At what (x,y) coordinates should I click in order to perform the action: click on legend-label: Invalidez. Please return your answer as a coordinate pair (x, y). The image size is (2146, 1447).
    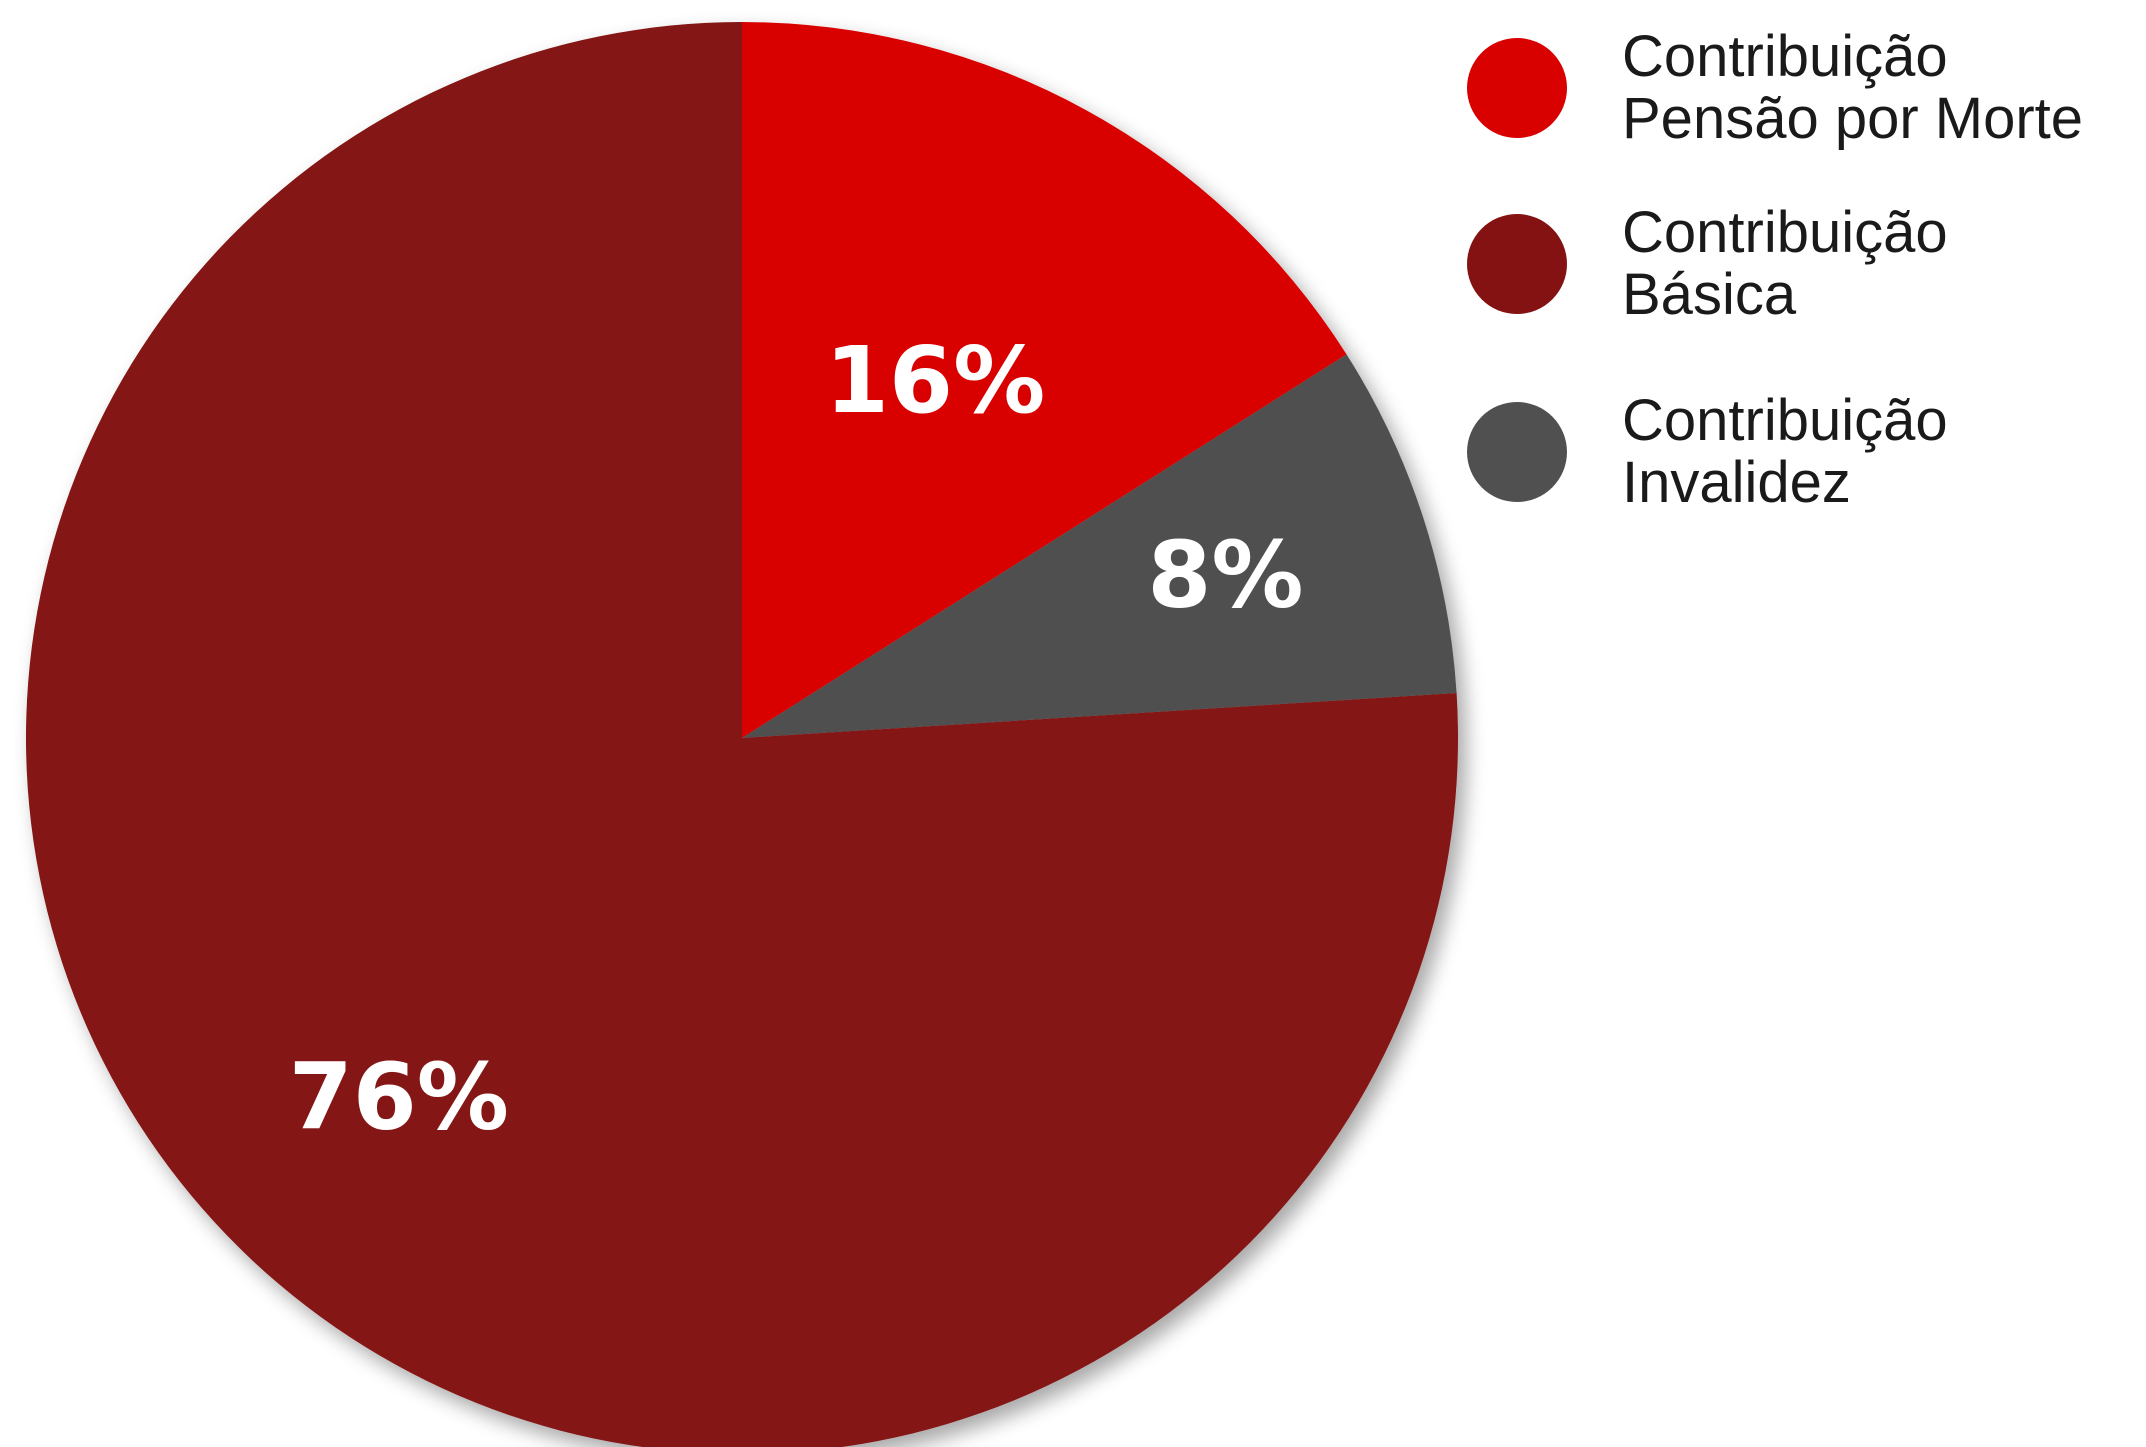
    Looking at the image, I should click on (1736, 482).